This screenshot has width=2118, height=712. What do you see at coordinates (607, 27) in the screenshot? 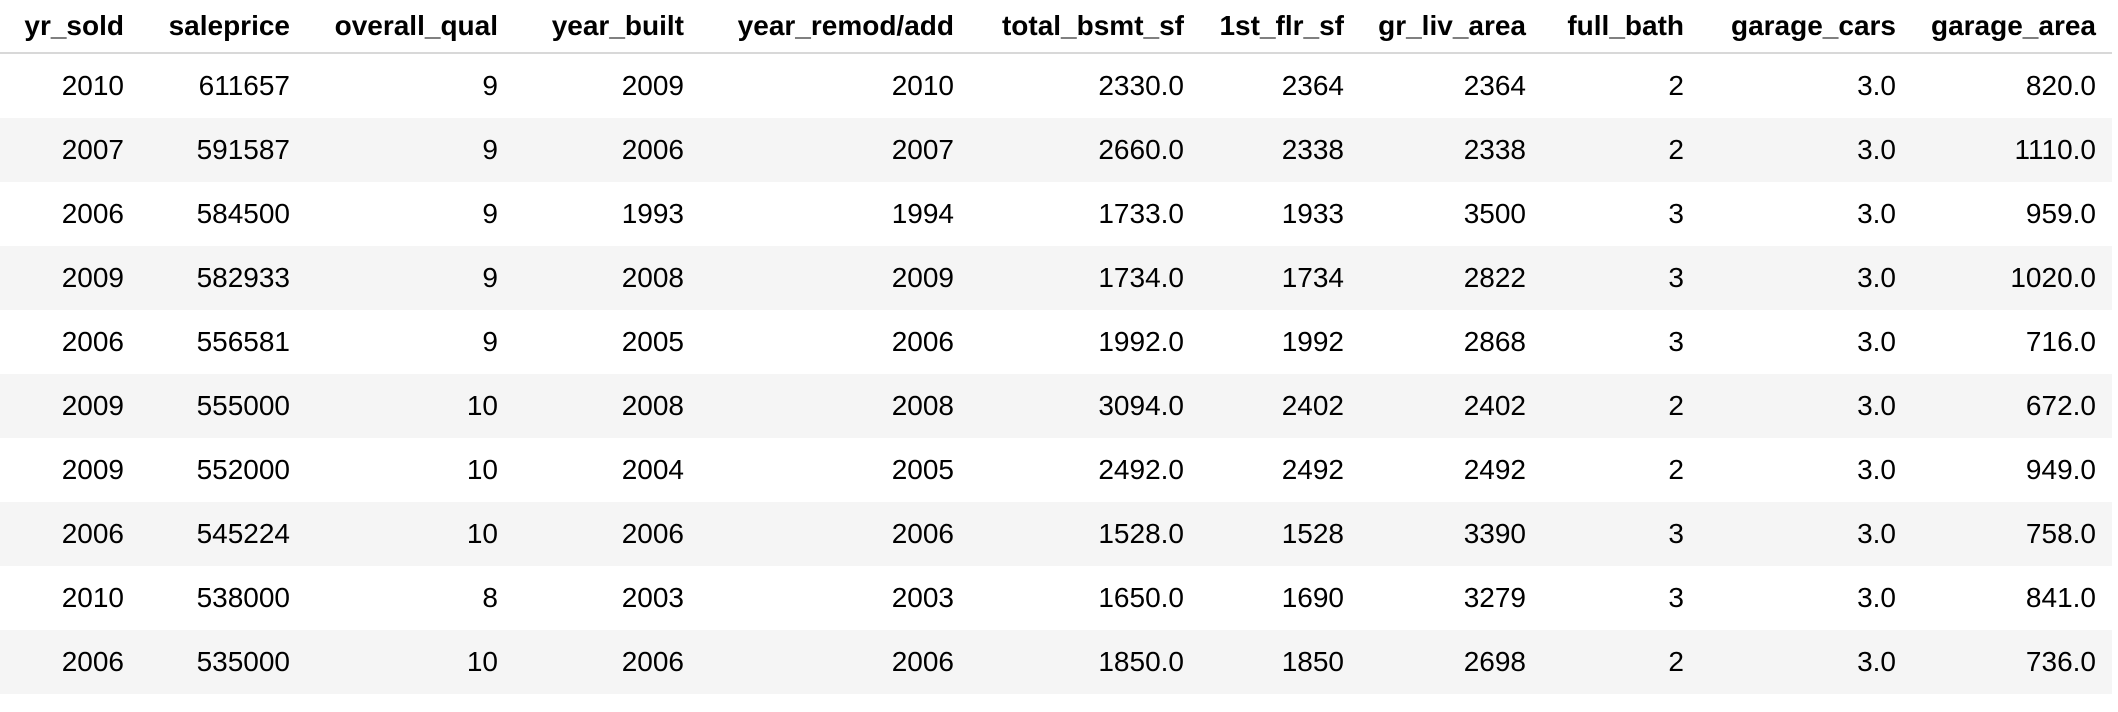
I see `column-header-year-built: year_built` at bounding box center [607, 27].